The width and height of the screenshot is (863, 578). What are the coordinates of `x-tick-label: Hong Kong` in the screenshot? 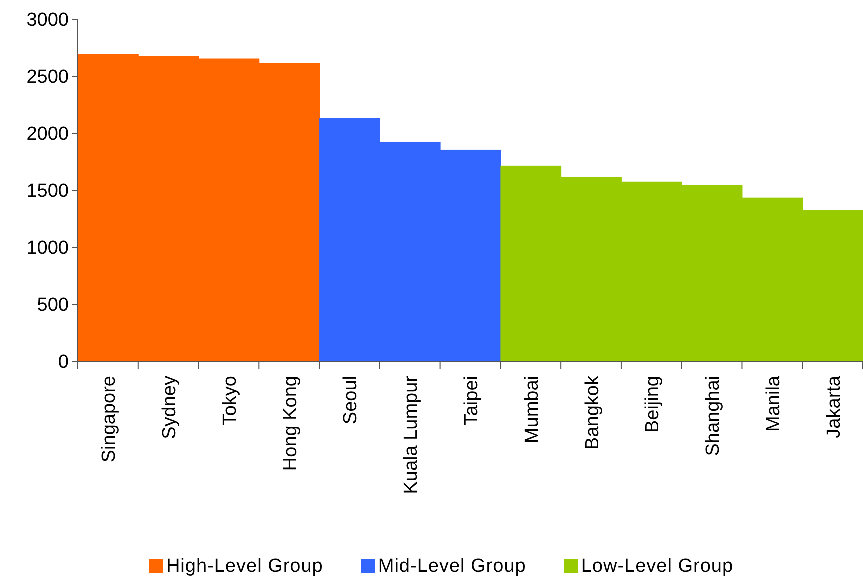 It's located at (291, 424).